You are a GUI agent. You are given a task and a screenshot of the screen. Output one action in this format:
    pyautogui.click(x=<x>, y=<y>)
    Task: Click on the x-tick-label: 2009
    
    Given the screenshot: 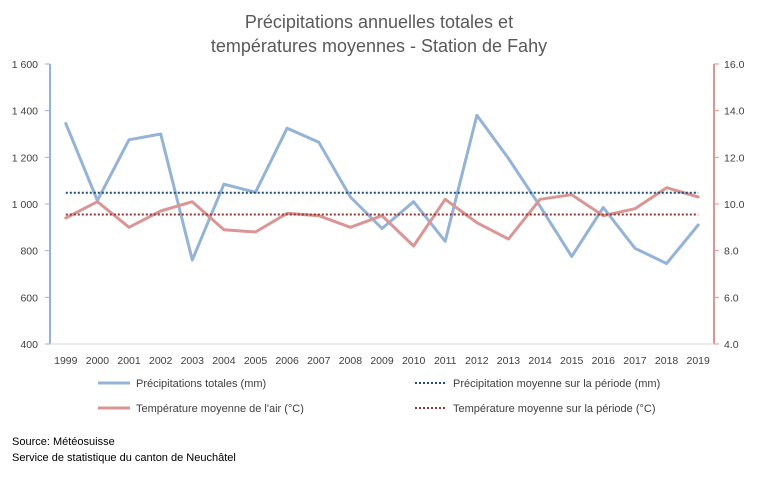 What is the action you would take?
    pyautogui.click(x=382, y=361)
    